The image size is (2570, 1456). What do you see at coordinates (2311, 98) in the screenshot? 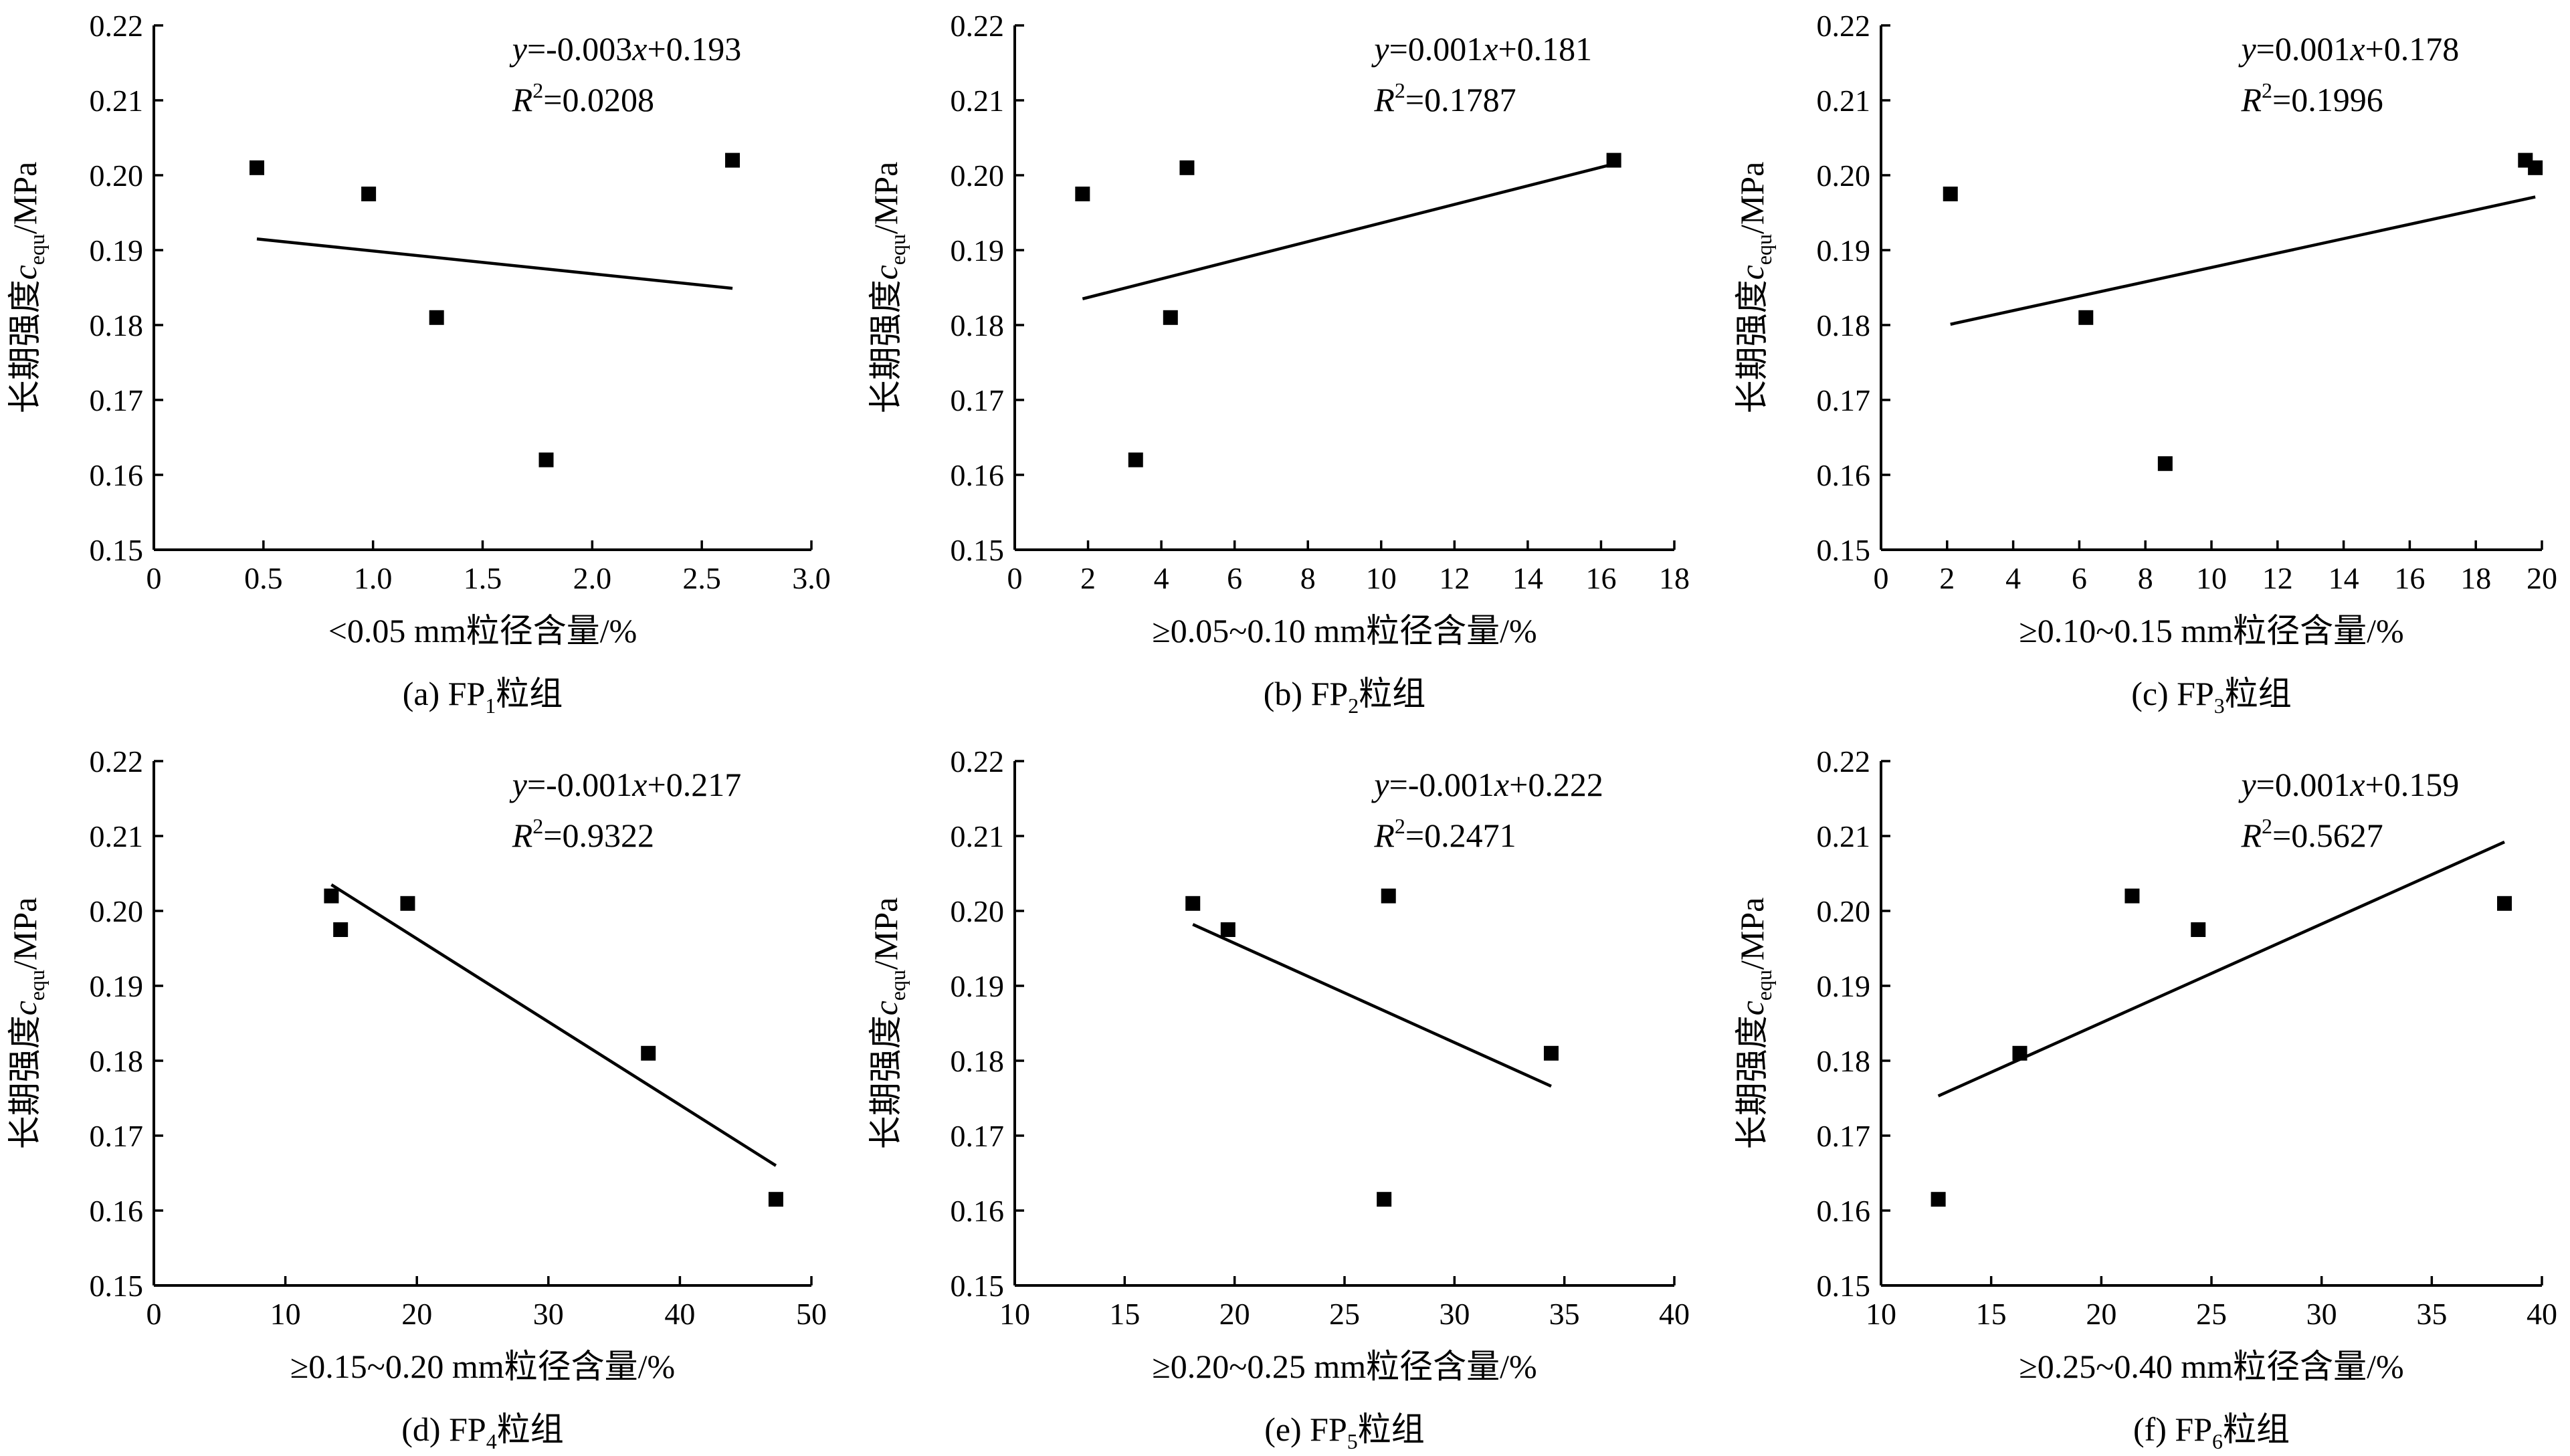
I see `r-squared-label: R2=0.1996` at bounding box center [2311, 98].